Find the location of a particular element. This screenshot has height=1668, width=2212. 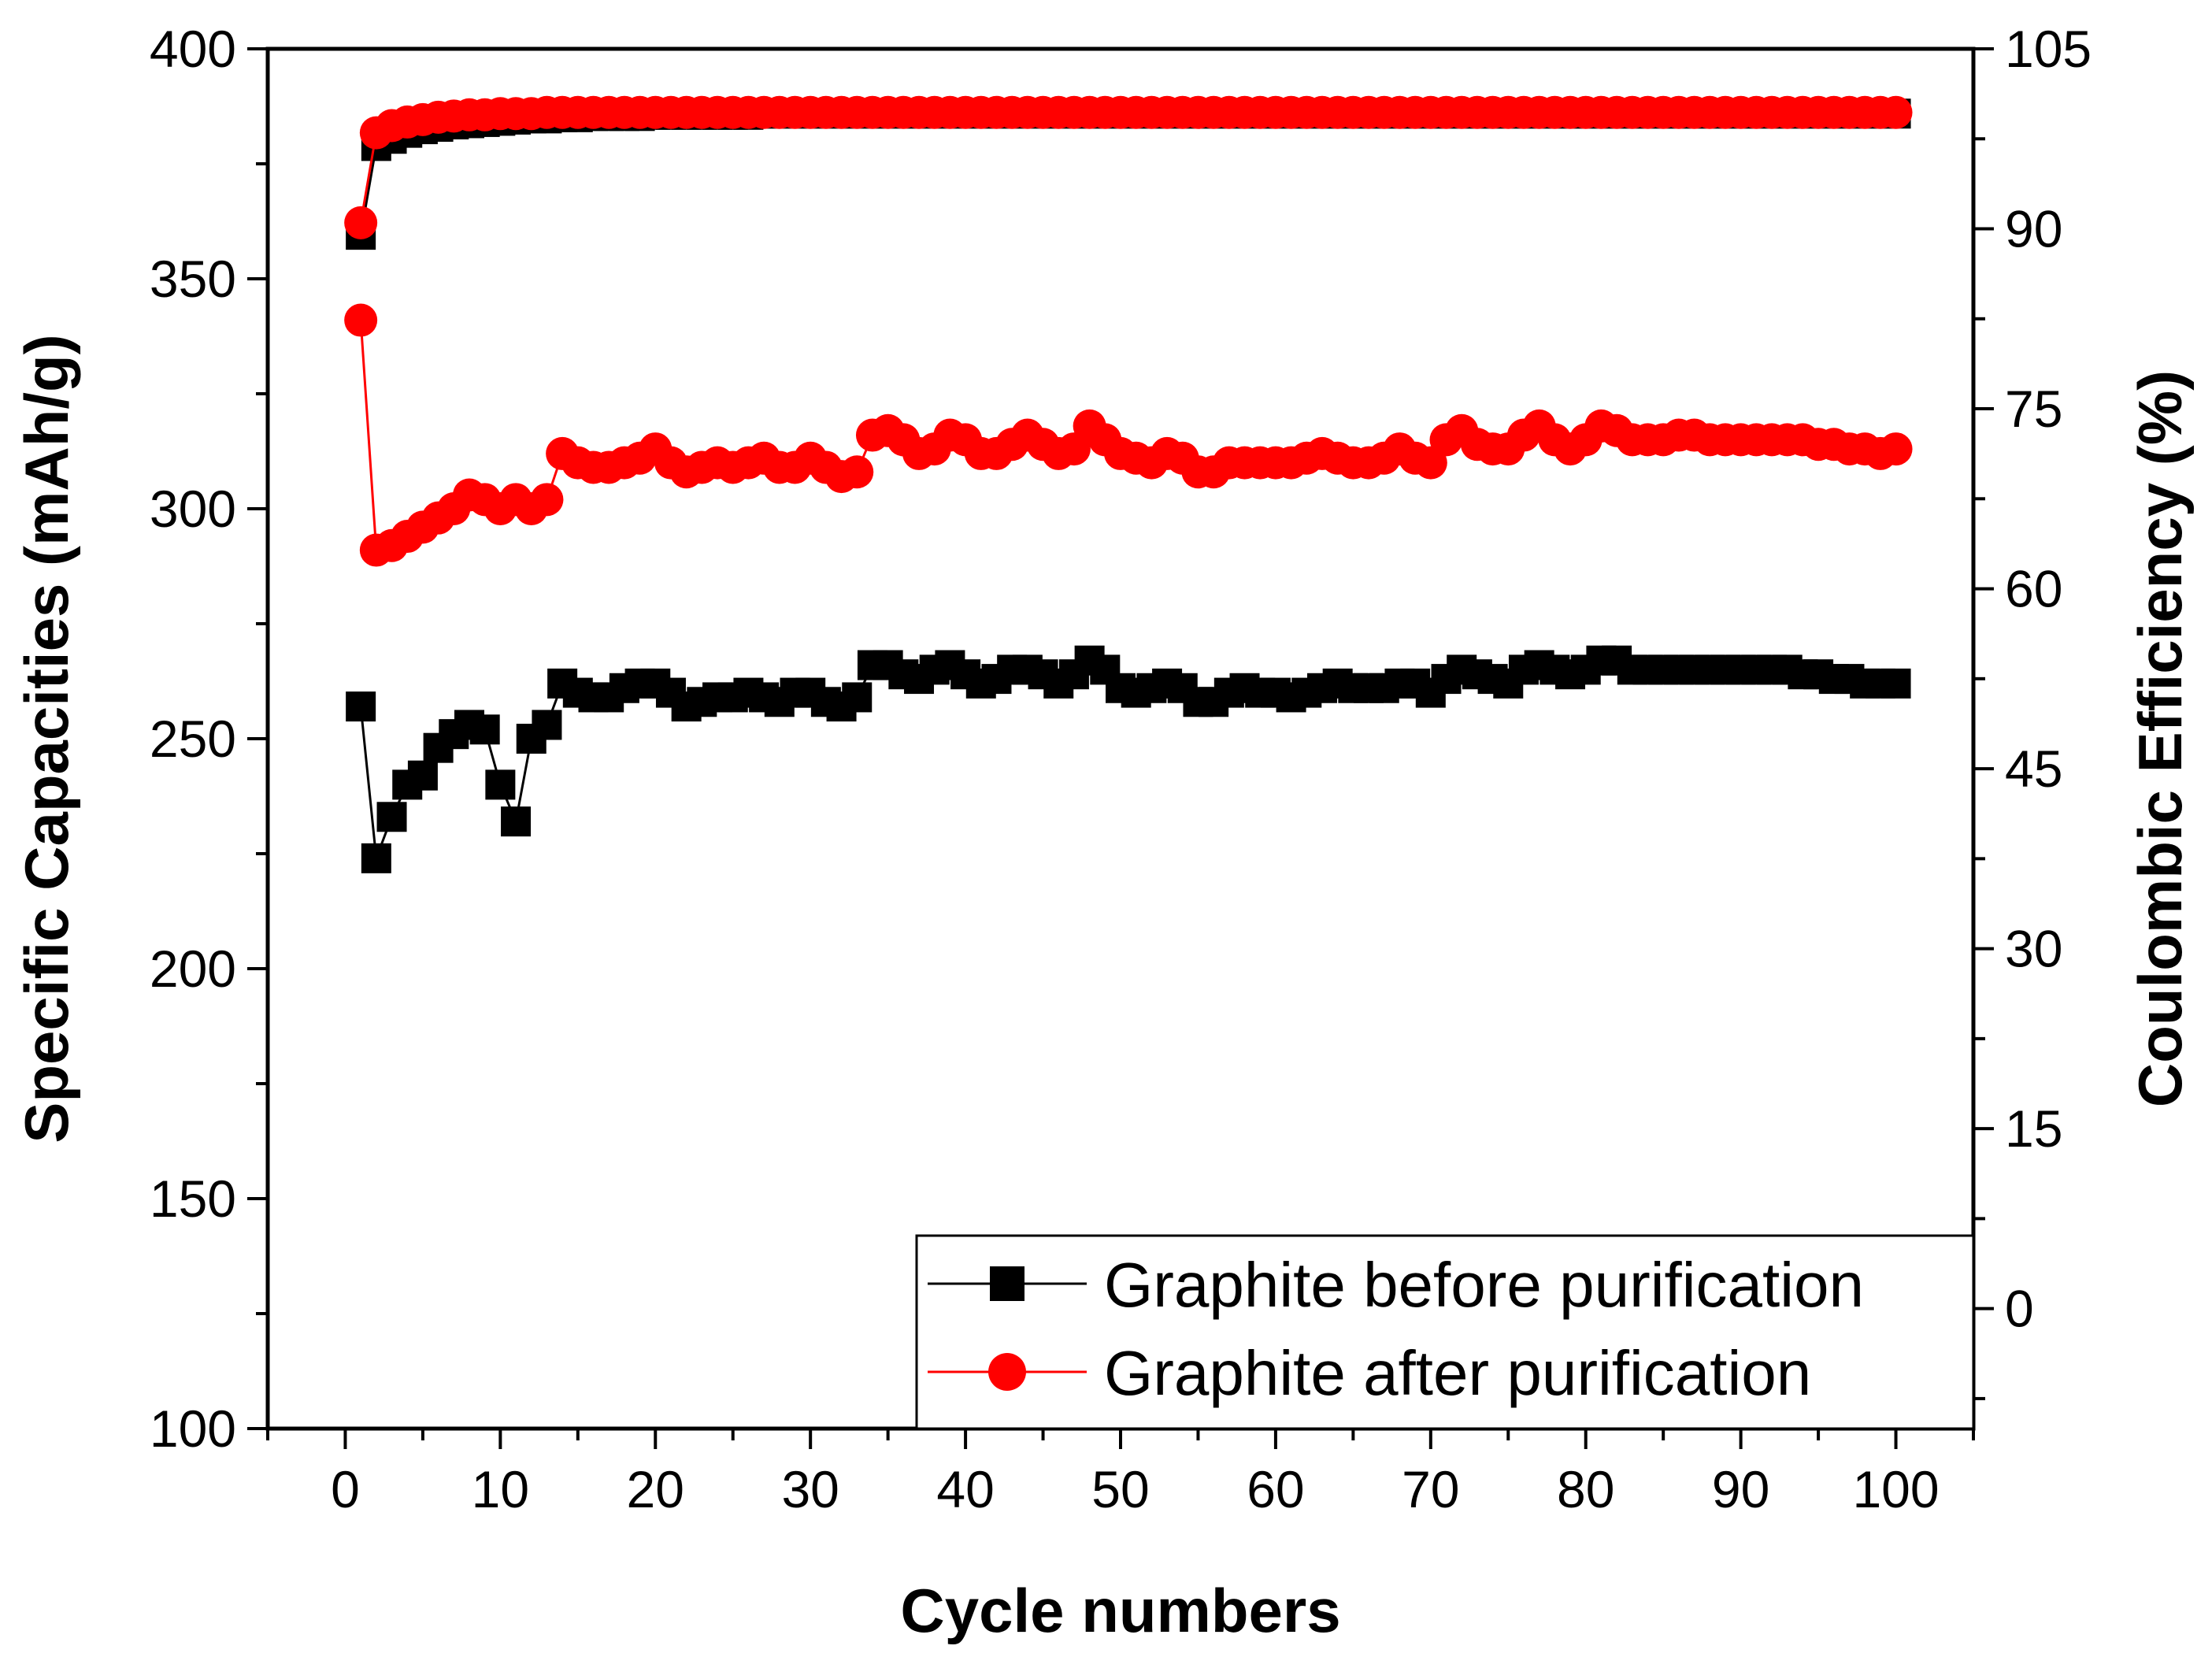

y-tick-label: 250 is located at coordinates (193, 739).